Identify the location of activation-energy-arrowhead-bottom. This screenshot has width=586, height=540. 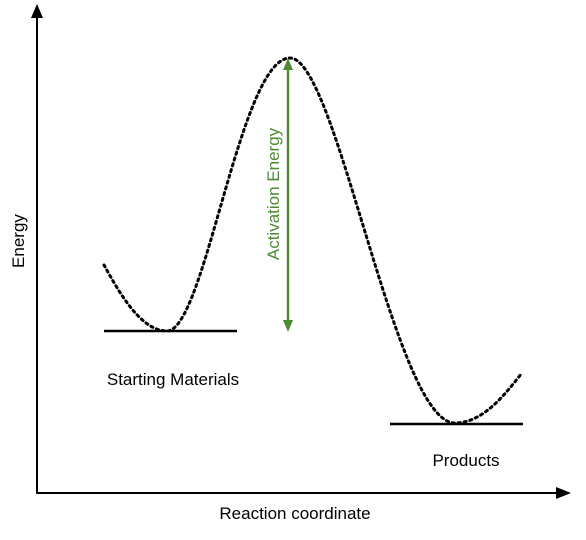
(288, 326).